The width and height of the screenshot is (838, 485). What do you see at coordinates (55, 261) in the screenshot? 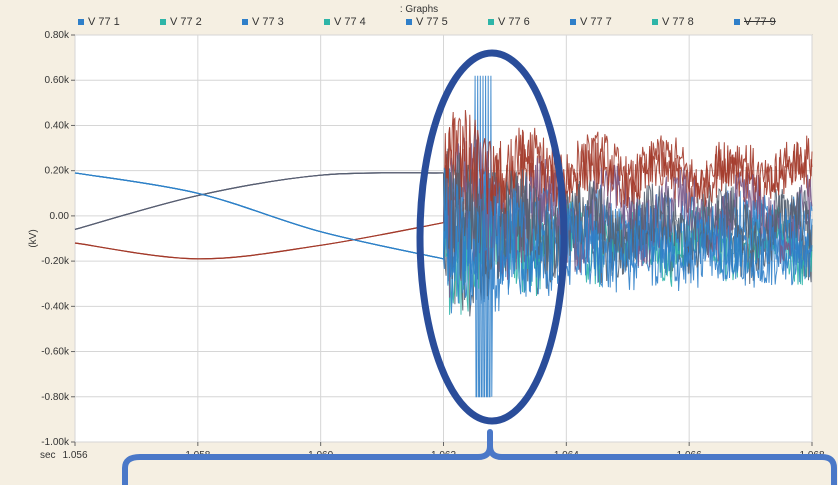
I see `y-tick-label: -0.20k` at bounding box center [55, 261].